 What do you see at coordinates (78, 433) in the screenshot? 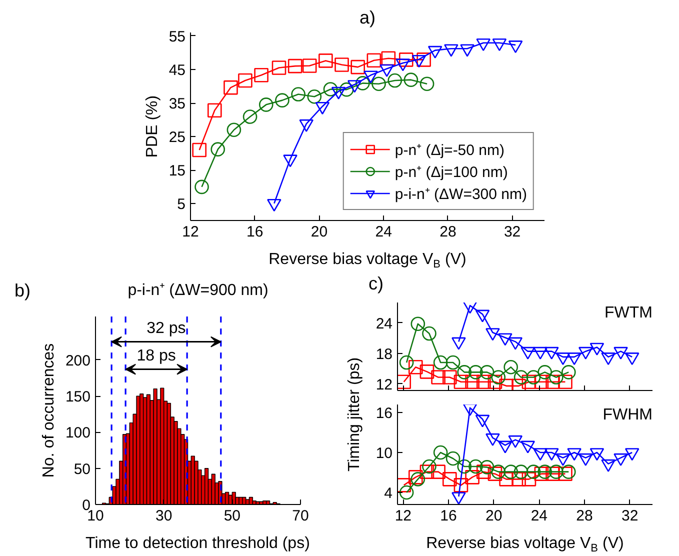
I see `y-tick-label: 100` at bounding box center [78, 433].